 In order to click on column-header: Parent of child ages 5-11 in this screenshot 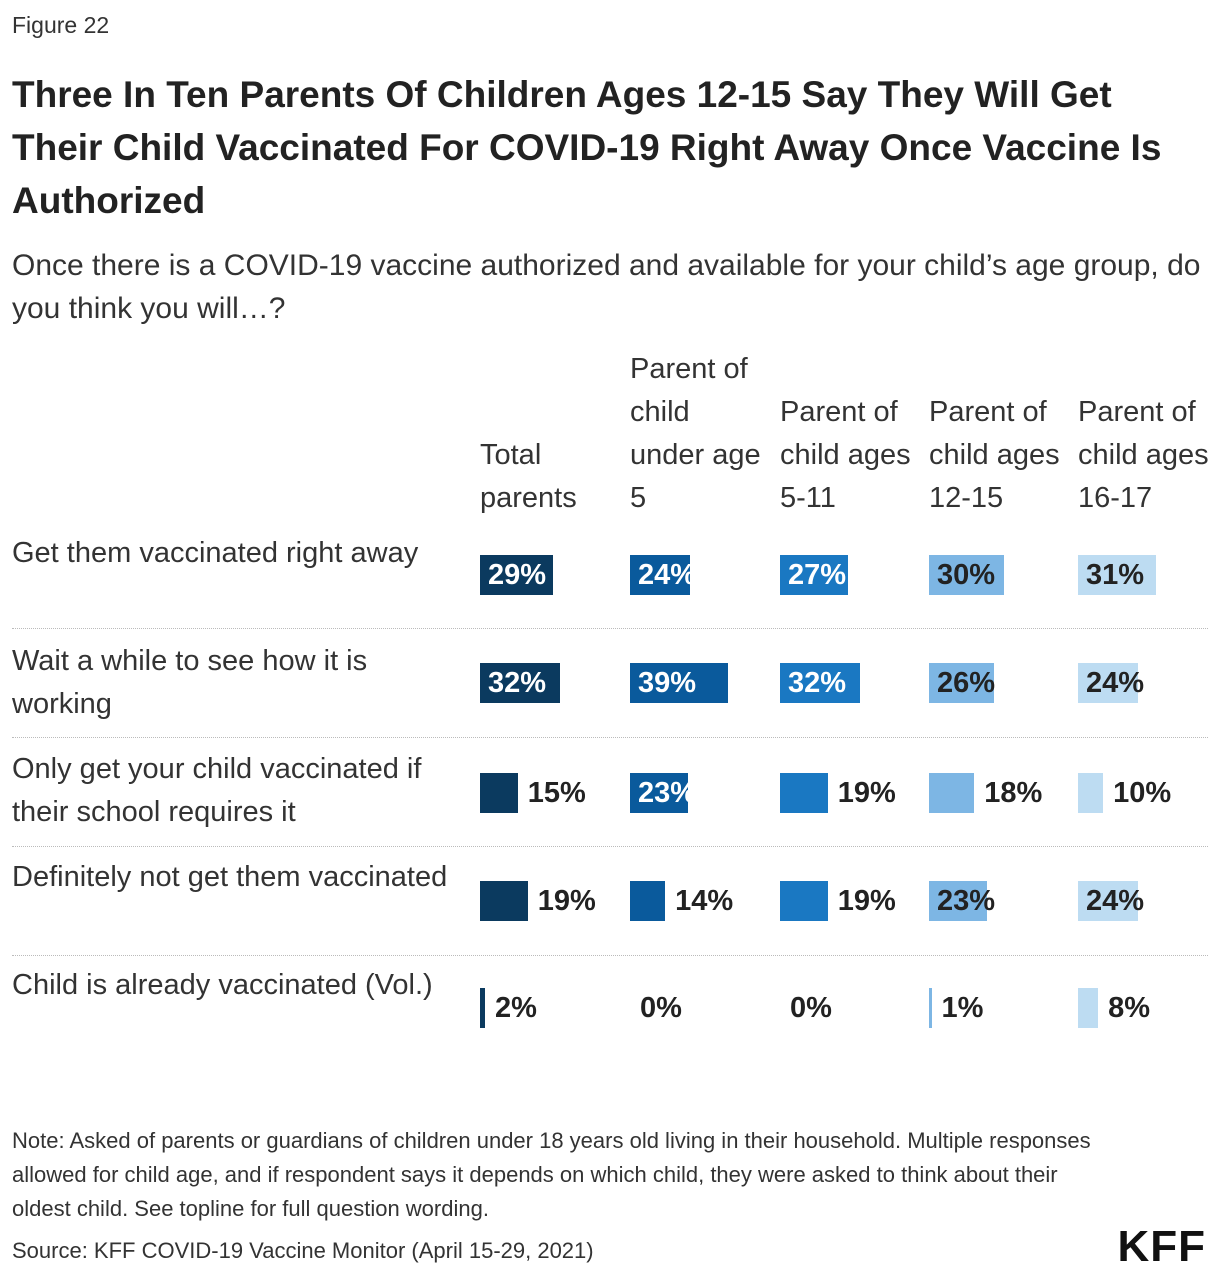, I will do `click(850, 435)`.